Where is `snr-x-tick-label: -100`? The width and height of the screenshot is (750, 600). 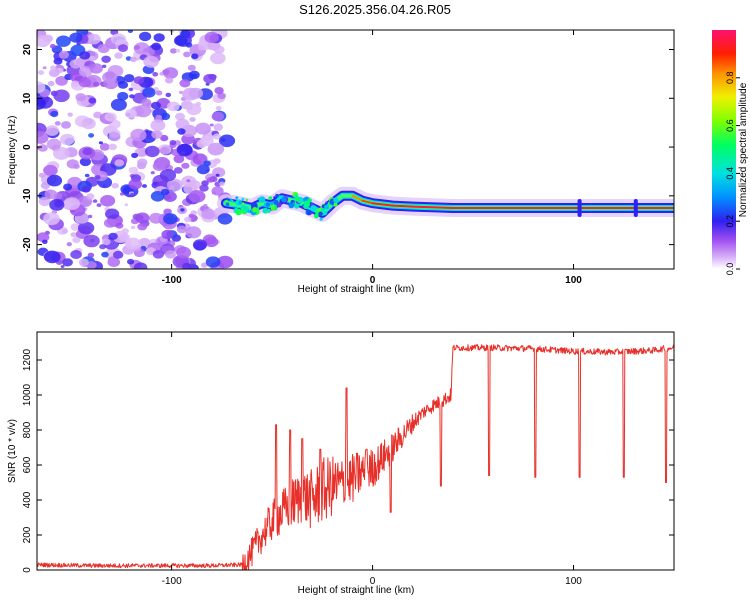
snr-x-tick-label: -100 is located at coordinates (172, 581).